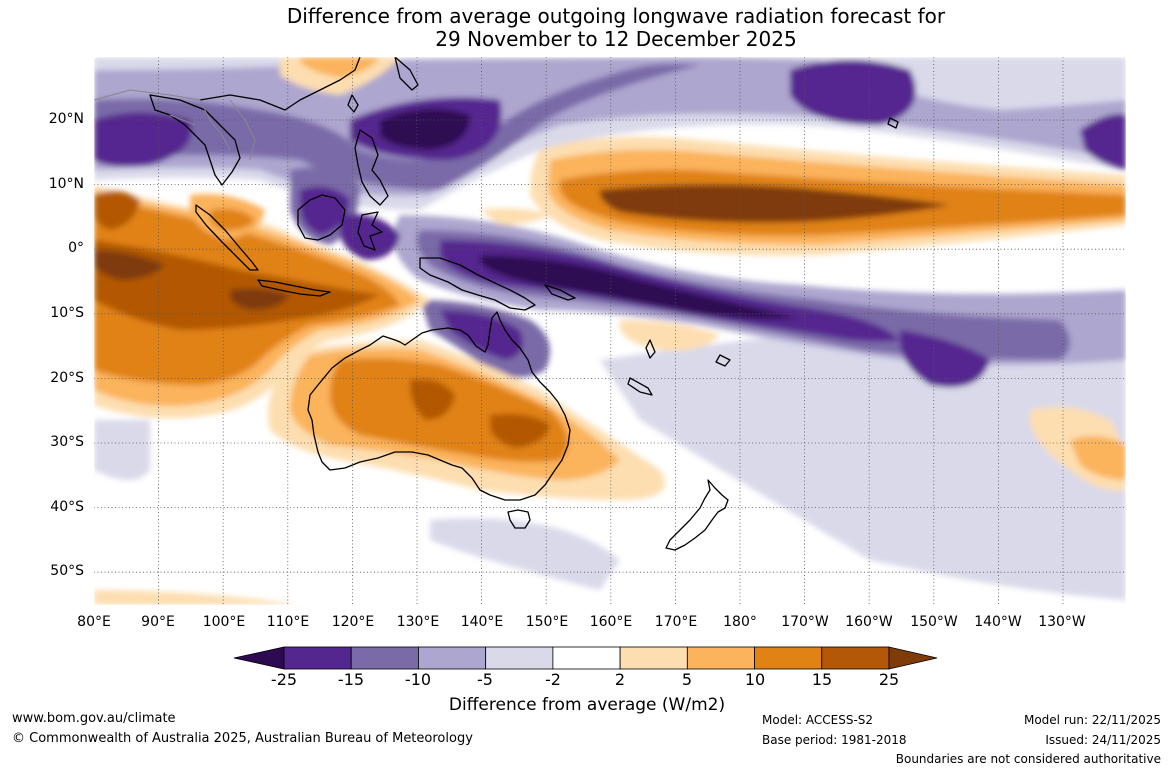  Describe the element at coordinates (893, 123) in the screenshot. I see `hawaii-coast` at that location.